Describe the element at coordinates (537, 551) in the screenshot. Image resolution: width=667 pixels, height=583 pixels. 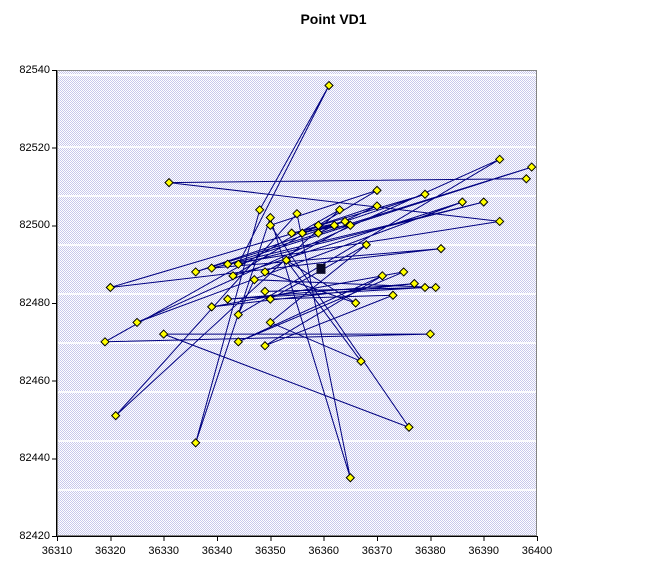
I see `x-axis-tick-label: 36400` at that location.